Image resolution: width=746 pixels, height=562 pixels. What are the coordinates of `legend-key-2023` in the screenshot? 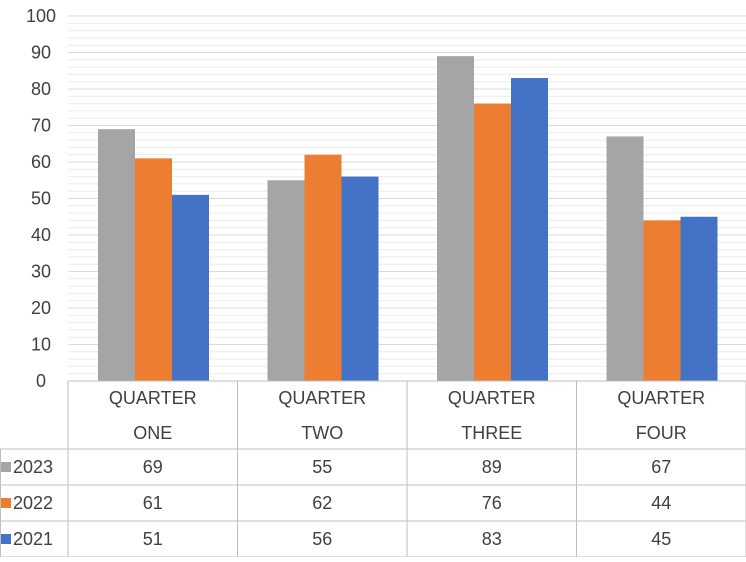 It's located at (6, 467).